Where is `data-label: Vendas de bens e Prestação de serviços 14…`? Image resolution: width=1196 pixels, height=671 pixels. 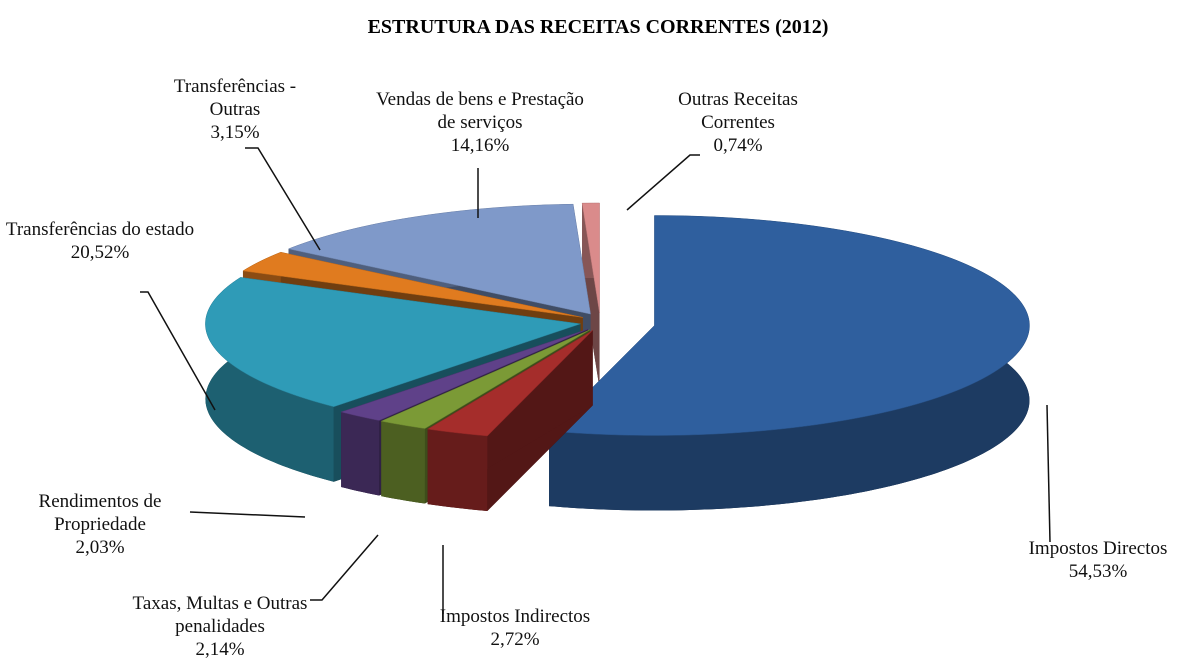
data-label: Vendas de bens e Prestação de serviços 14… is located at coordinates (480, 122).